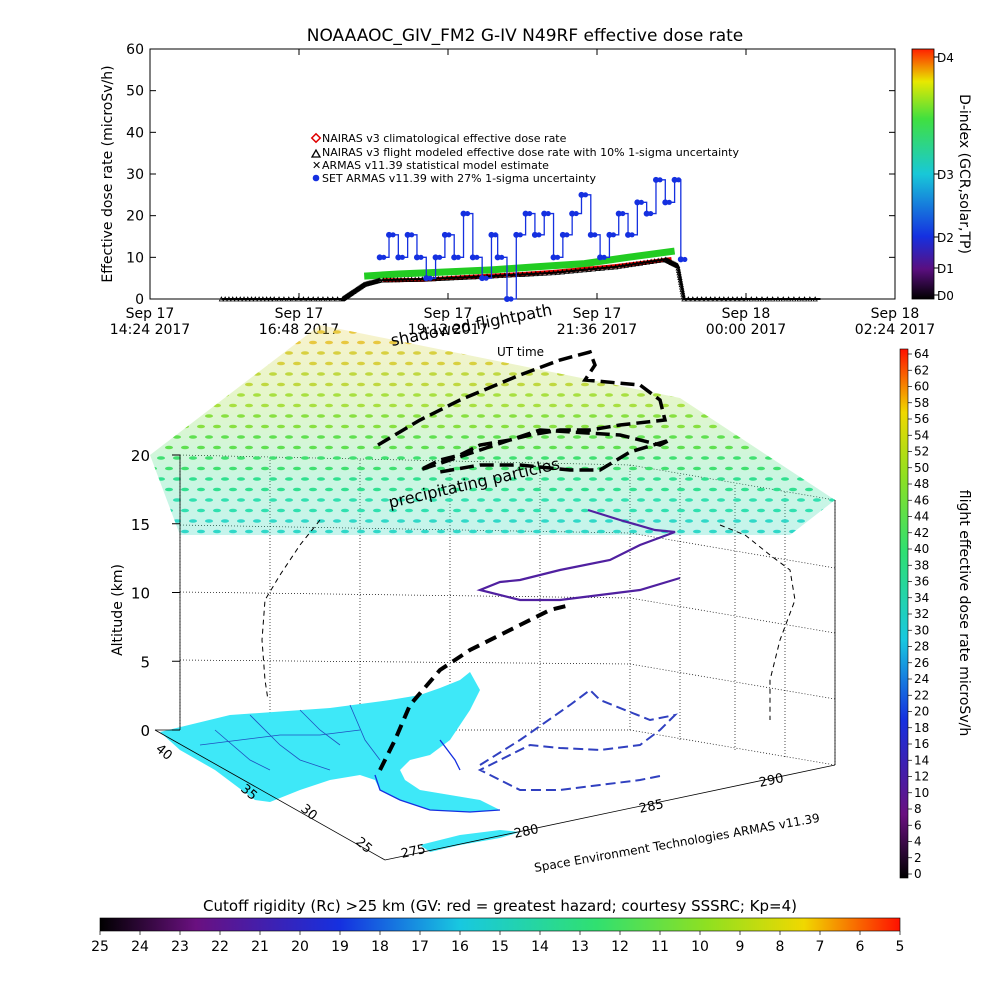 This screenshot has height=1000, width=1000. What do you see at coordinates (964, 174) in the screenshot?
I see `dindex-label: D-index (GCR,solar,TP)` at bounding box center [964, 174].